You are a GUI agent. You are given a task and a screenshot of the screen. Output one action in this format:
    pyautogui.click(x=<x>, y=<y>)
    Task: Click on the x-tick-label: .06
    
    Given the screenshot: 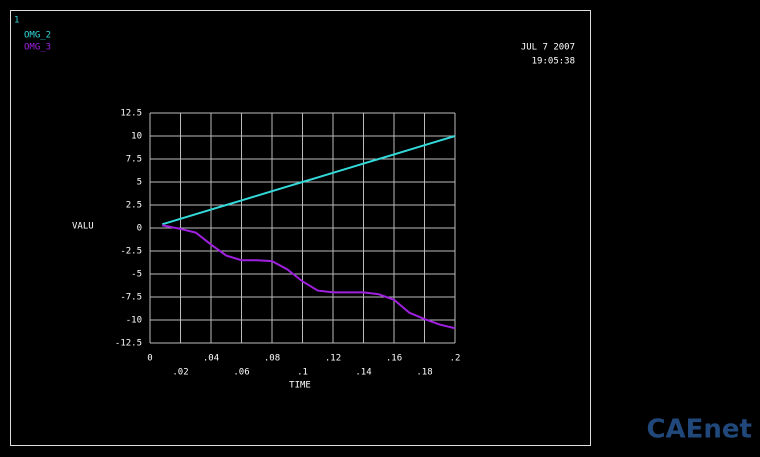 What is the action you would take?
    pyautogui.click(x=241, y=373)
    